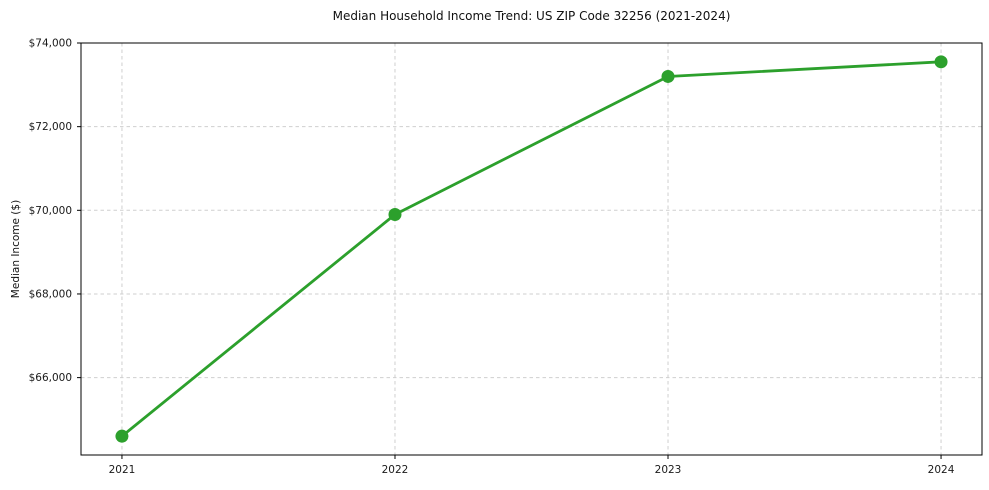 Image resolution: width=989 pixels, height=490 pixels. What do you see at coordinates (50, 294) in the screenshot?
I see `y-tick-label: $68,000` at bounding box center [50, 294].